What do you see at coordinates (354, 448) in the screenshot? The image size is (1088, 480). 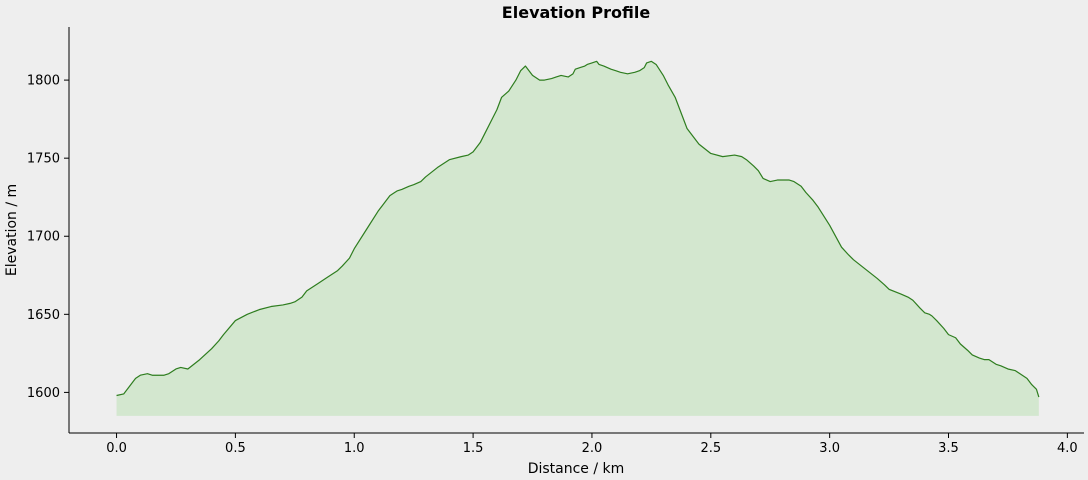 I see `x-tick-label: 1.0` at bounding box center [354, 448].